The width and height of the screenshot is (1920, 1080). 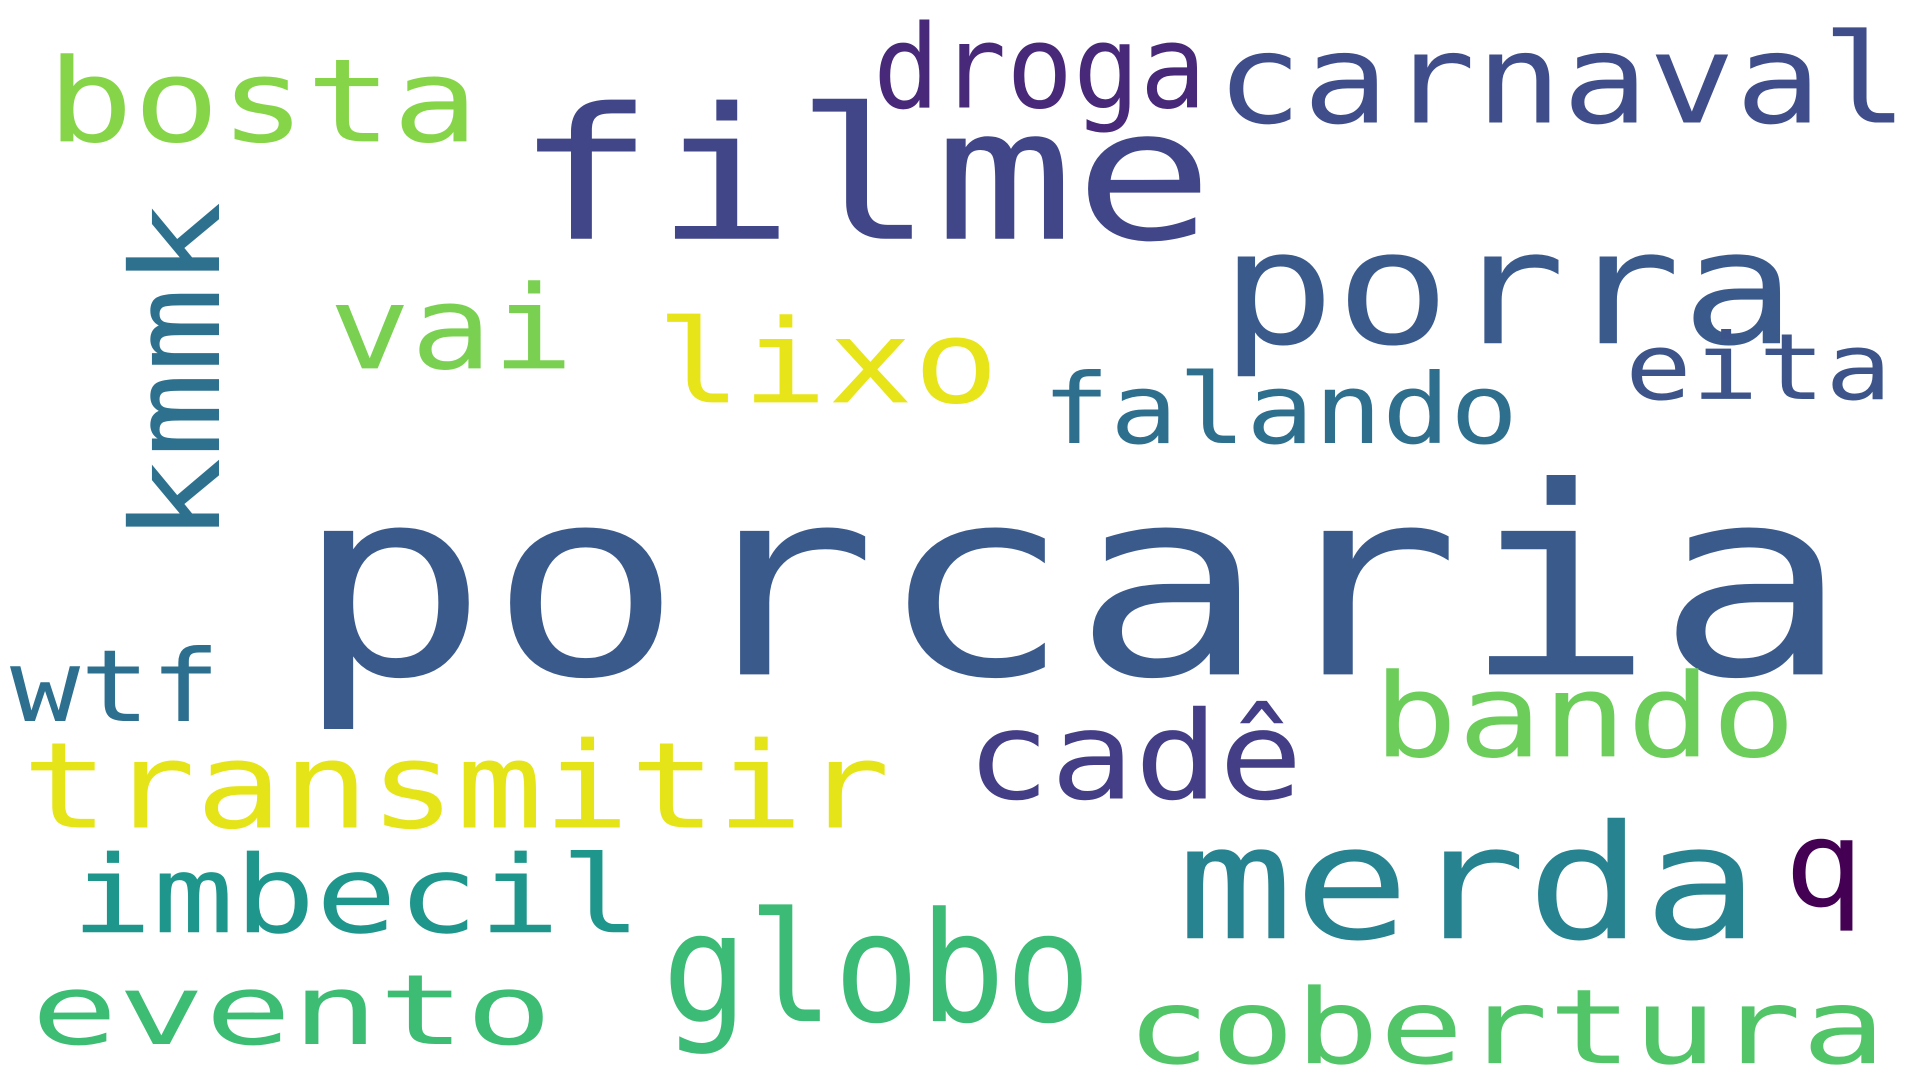 I want to click on word-vai: vai, so click(x=451, y=328).